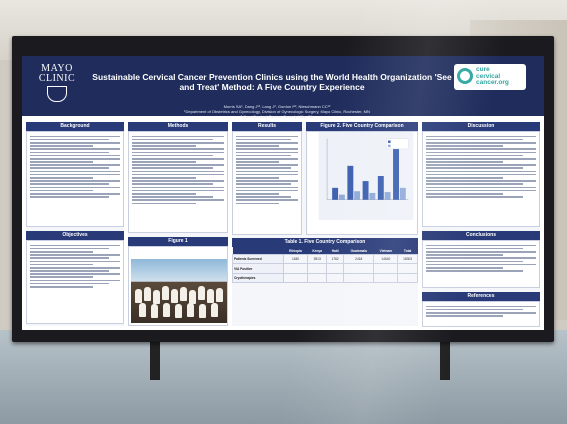 The image size is (567, 424). I want to click on background-heading: Background, so click(75, 126).